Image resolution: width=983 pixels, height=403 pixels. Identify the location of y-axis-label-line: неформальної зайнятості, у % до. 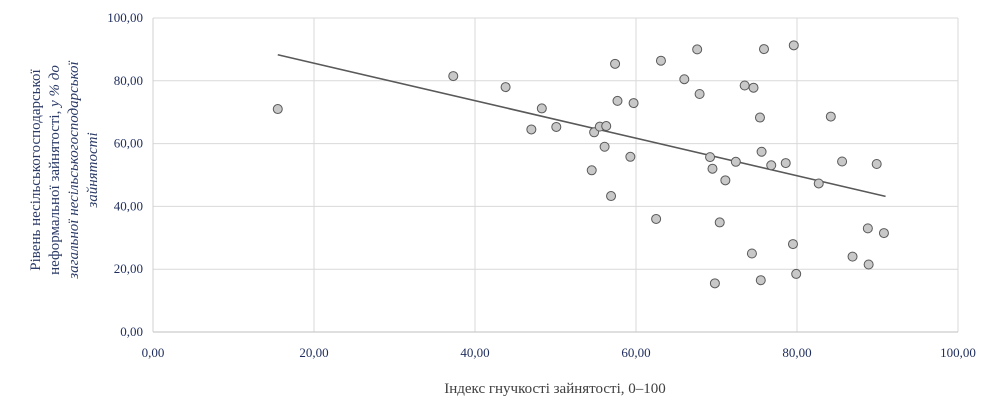
(55, 170).